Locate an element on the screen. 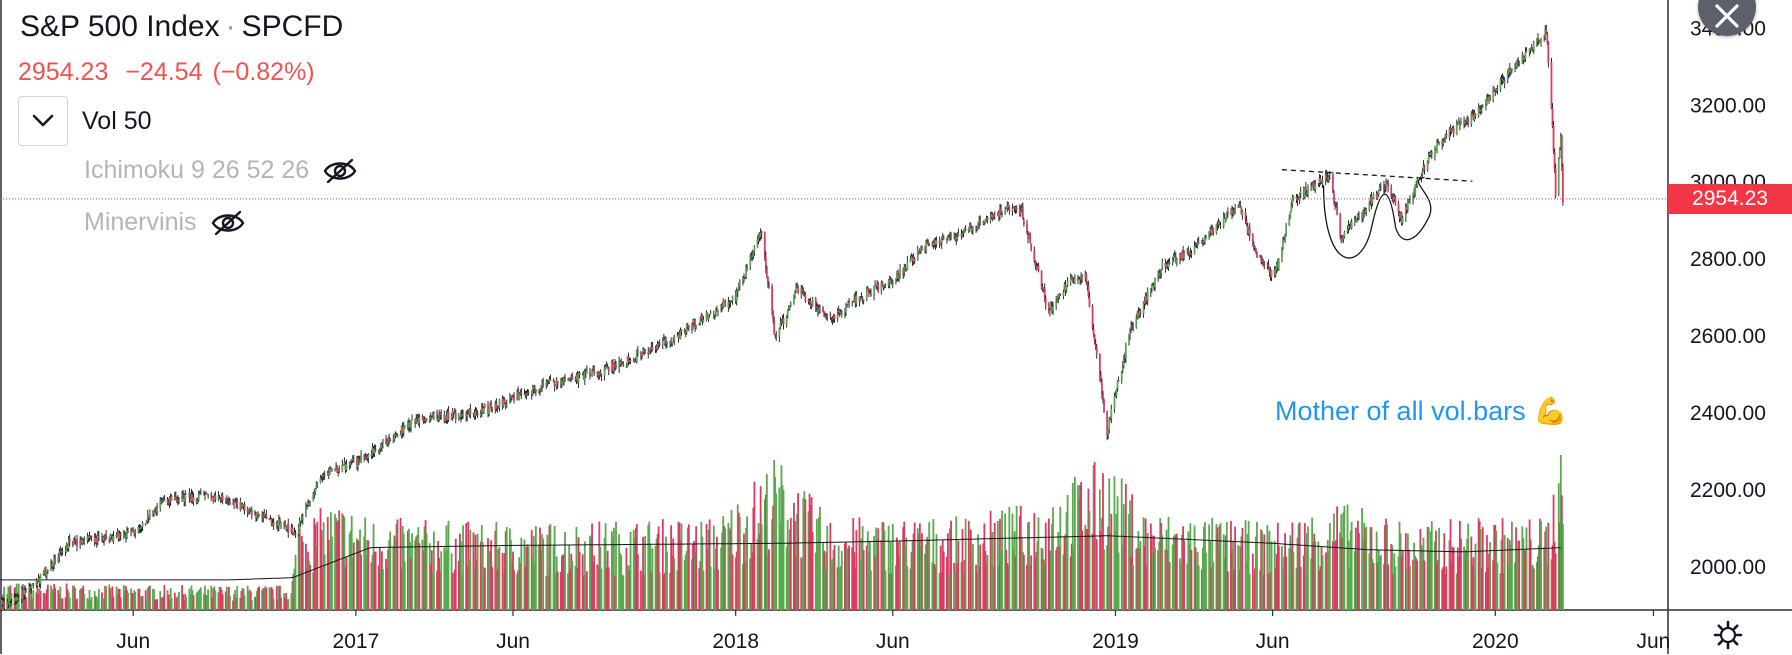  text-annotation: Mother of all vol.bars 💪 is located at coordinates (1421, 411).